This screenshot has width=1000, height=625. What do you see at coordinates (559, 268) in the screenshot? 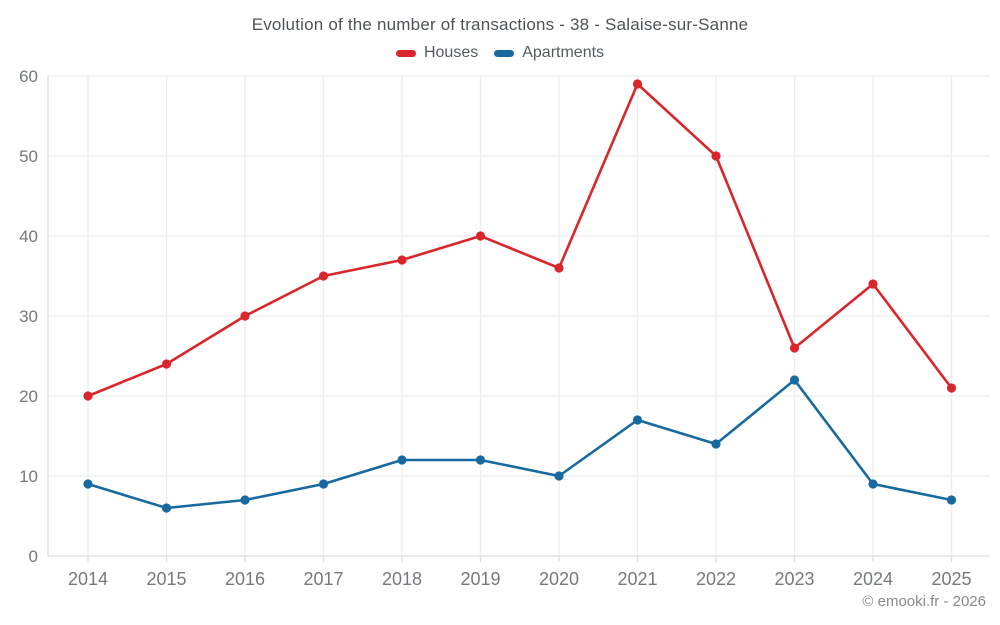
I see `data-point-houses-2020` at bounding box center [559, 268].